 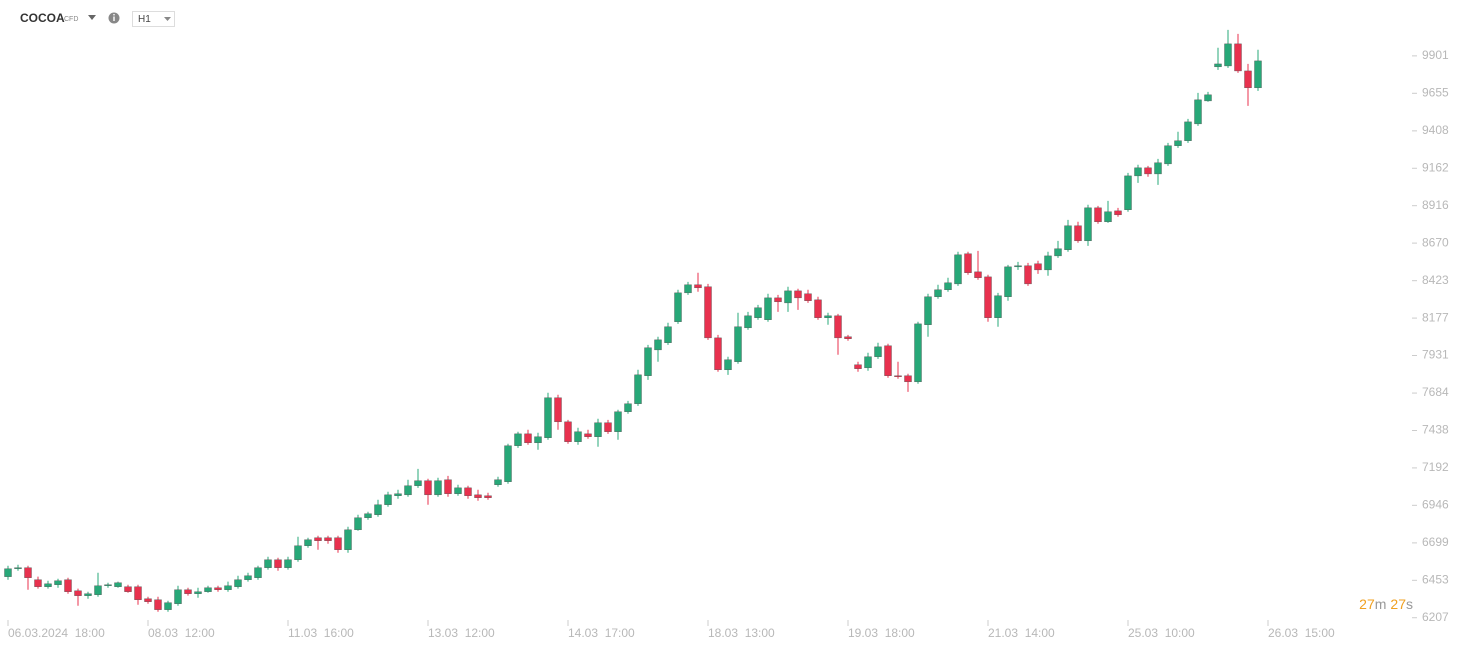 What do you see at coordinates (1409, 604) in the screenshot?
I see `countdown-seconds-unit: s` at bounding box center [1409, 604].